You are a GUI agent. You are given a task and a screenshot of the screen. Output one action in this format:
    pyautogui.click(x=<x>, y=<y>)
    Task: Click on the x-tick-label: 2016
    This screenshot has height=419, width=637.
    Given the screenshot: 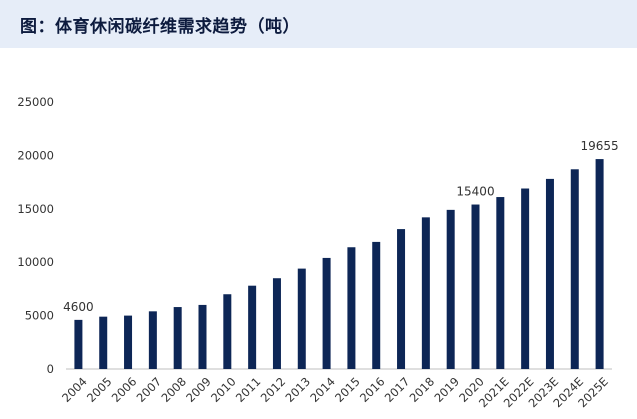 What is the action you would take?
    pyautogui.click(x=372, y=389)
    